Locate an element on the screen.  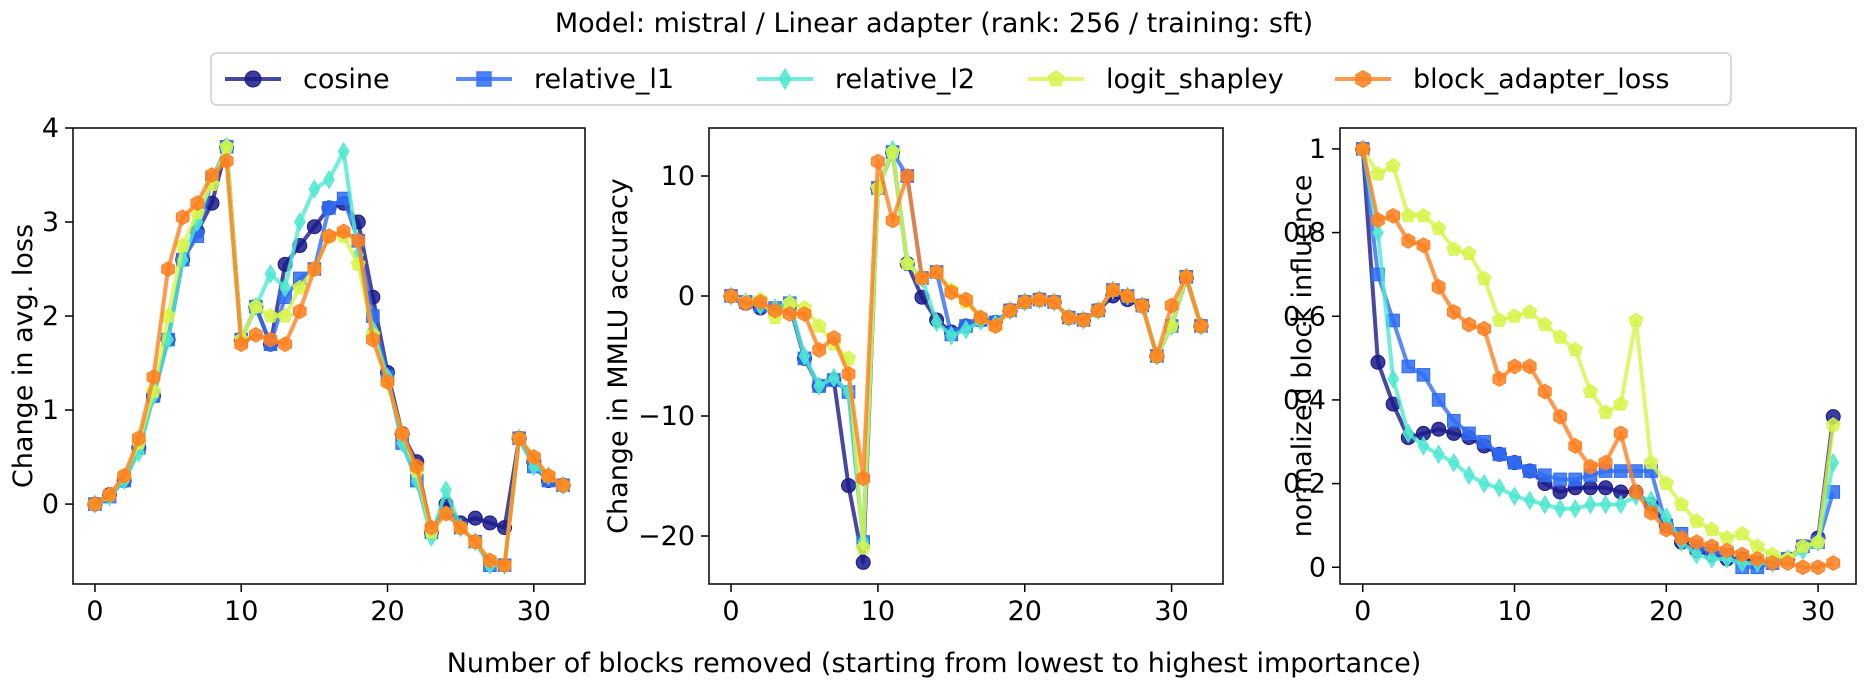
series-line-relative-l2 is located at coordinates (966, 345).